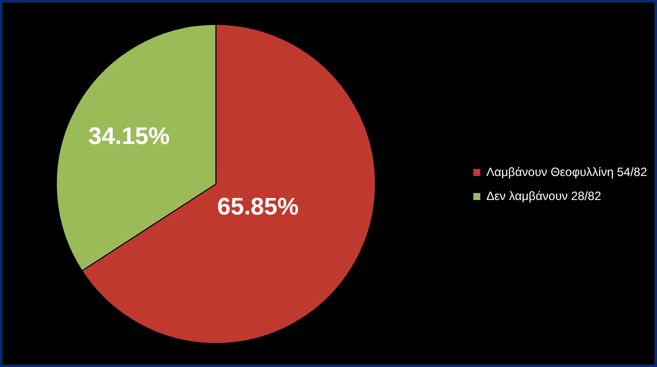  Describe the element at coordinates (258, 206) in the screenshot. I see `data-label: 65.85%` at that location.